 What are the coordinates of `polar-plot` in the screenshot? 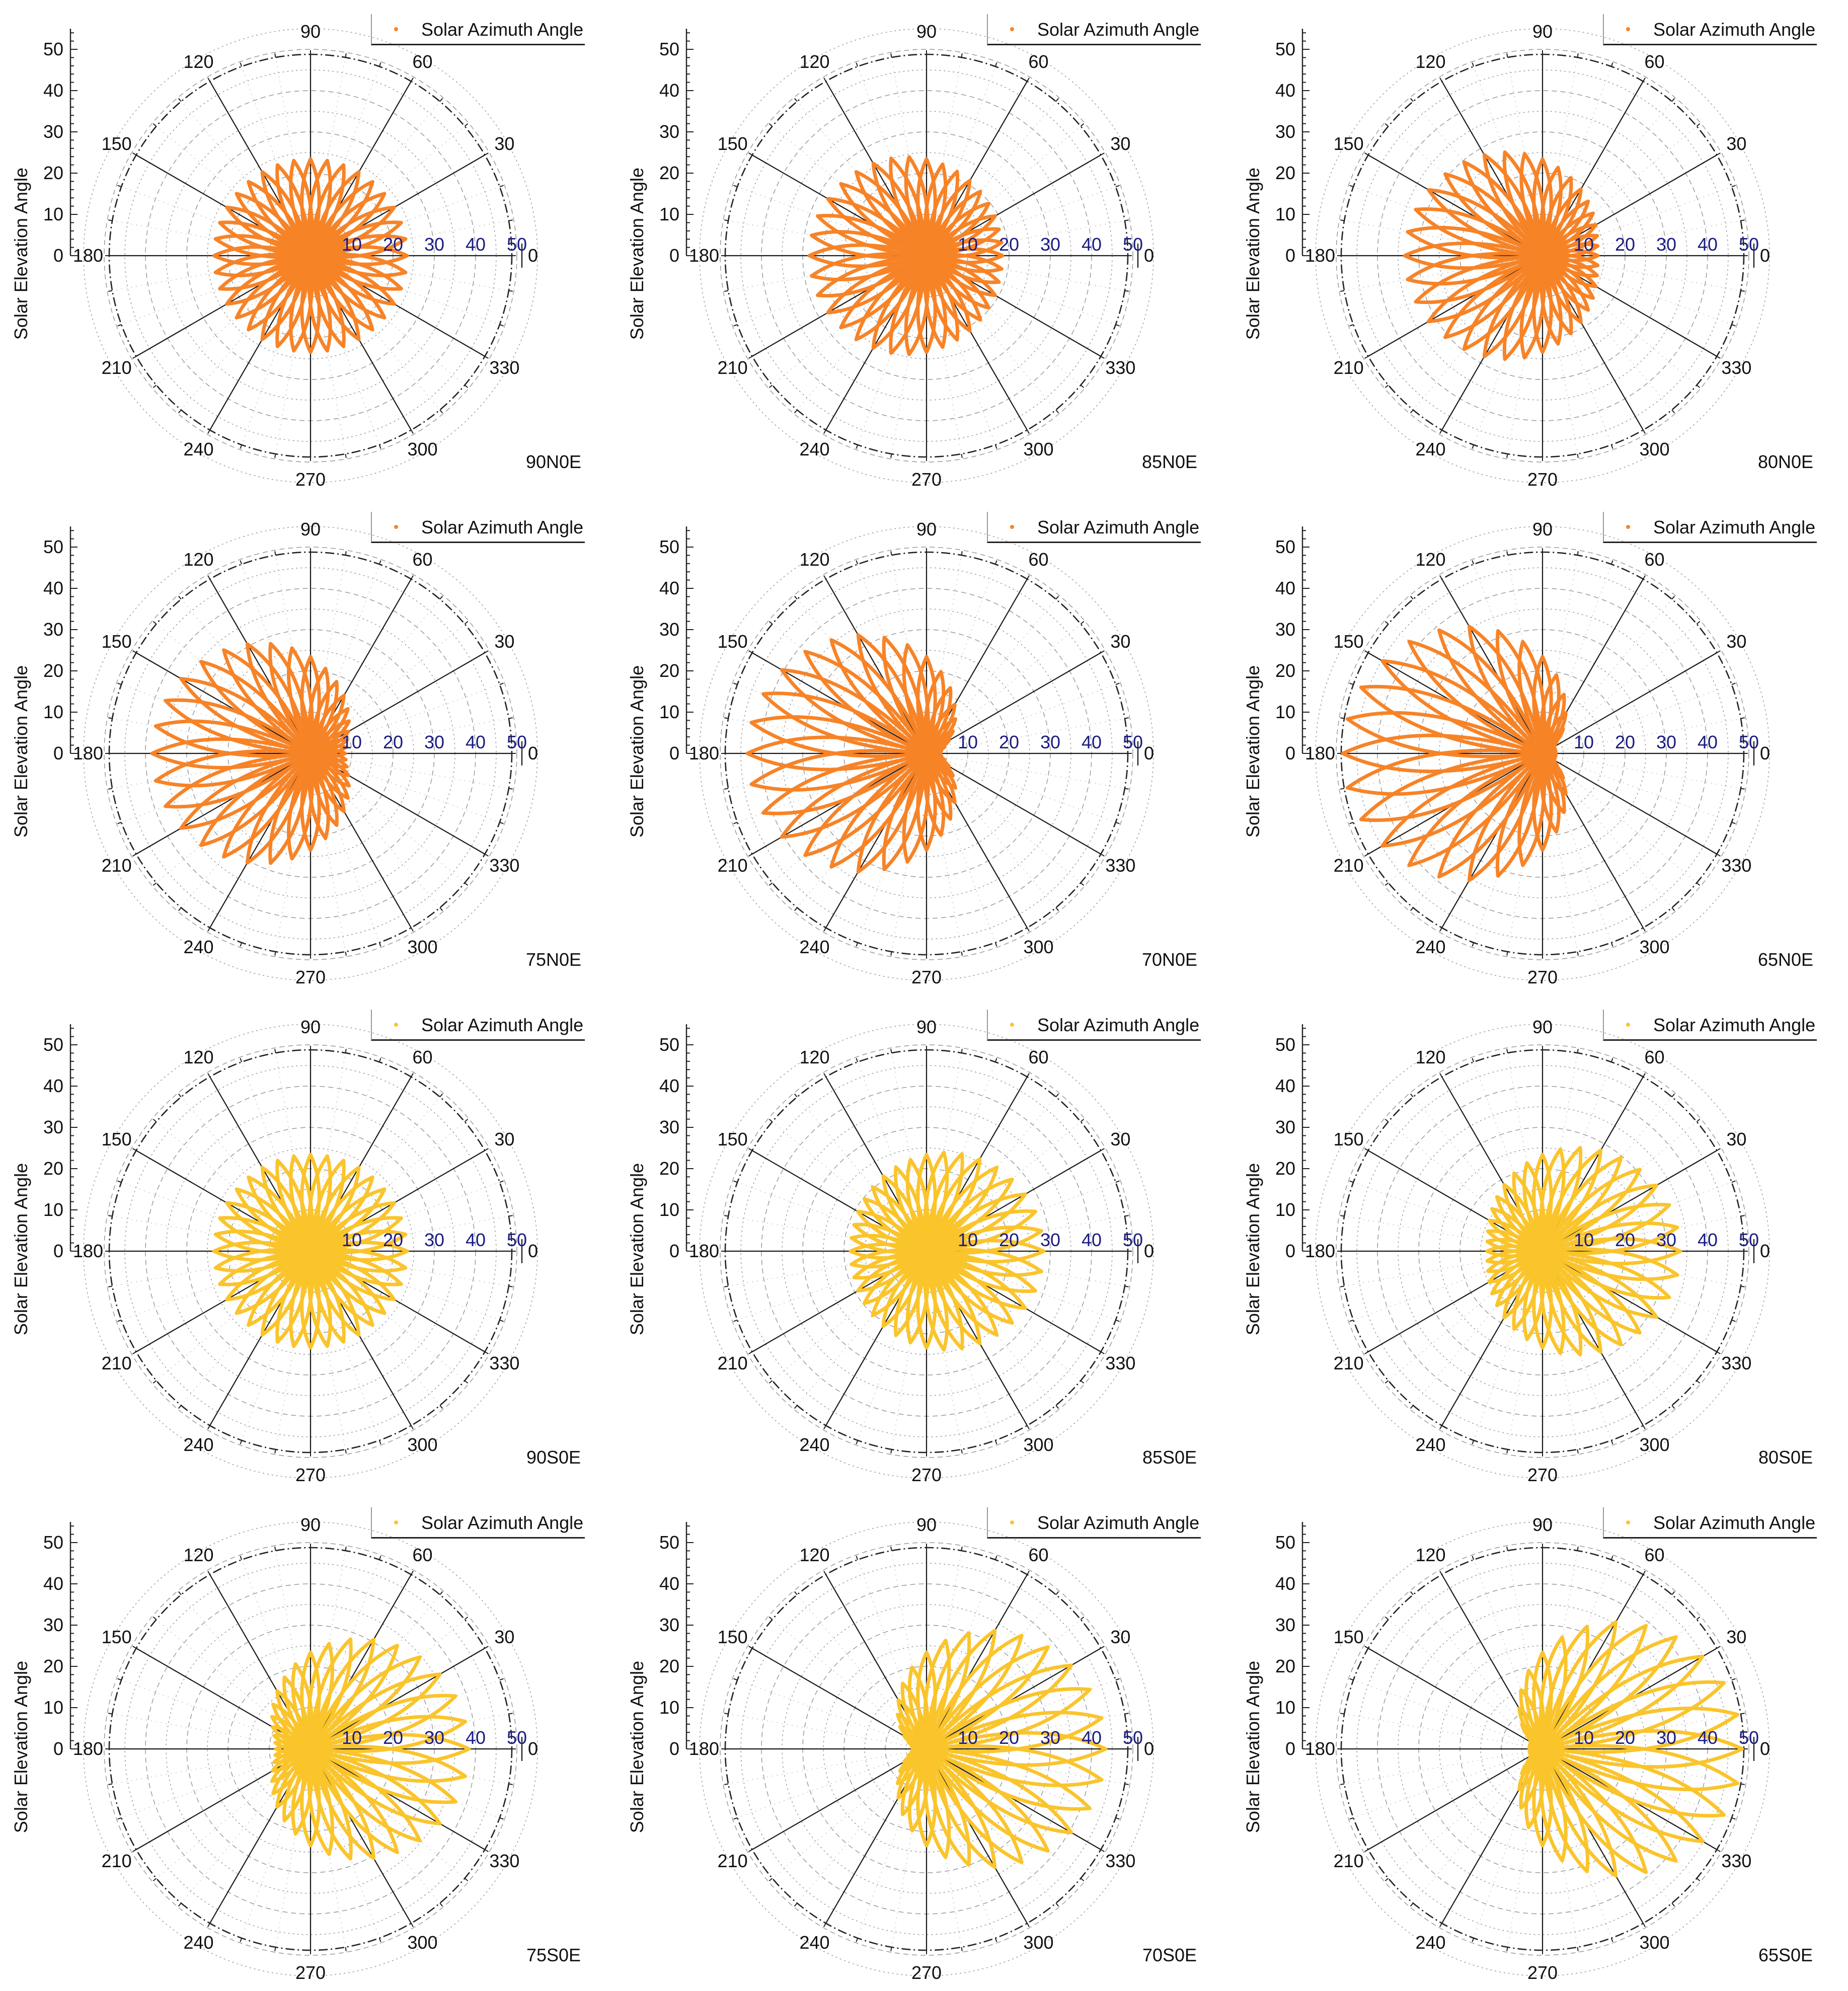 It's located at (303, 753).